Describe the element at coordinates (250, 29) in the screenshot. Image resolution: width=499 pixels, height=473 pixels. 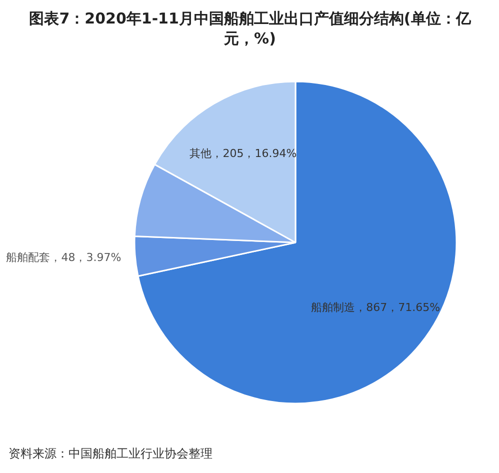
I see `chart-title: 图表7：2020年1-11月中国船舶工业出口产值细分结构(单位：亿元，%)` at that location.